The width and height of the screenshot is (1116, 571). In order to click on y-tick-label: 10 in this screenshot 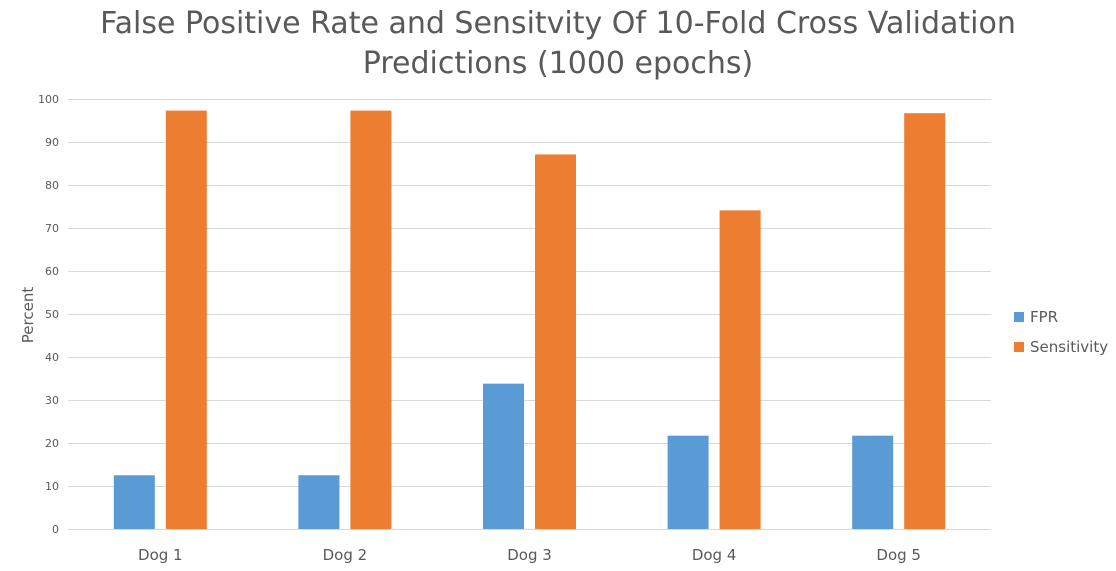, I will do `click(52, 486)`.